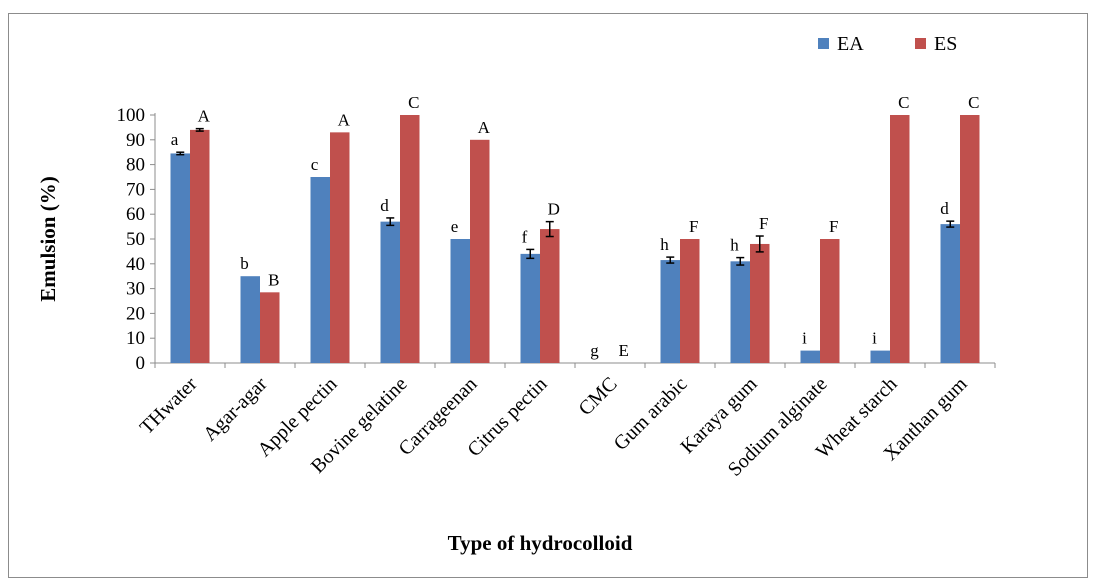 Image resolution: width=1098 pixels, height=584 pixels. What do you see at coordinates (823, 43) in the screenshot?
I see `legend-swatch-ea` at bounding box center [823, 43].